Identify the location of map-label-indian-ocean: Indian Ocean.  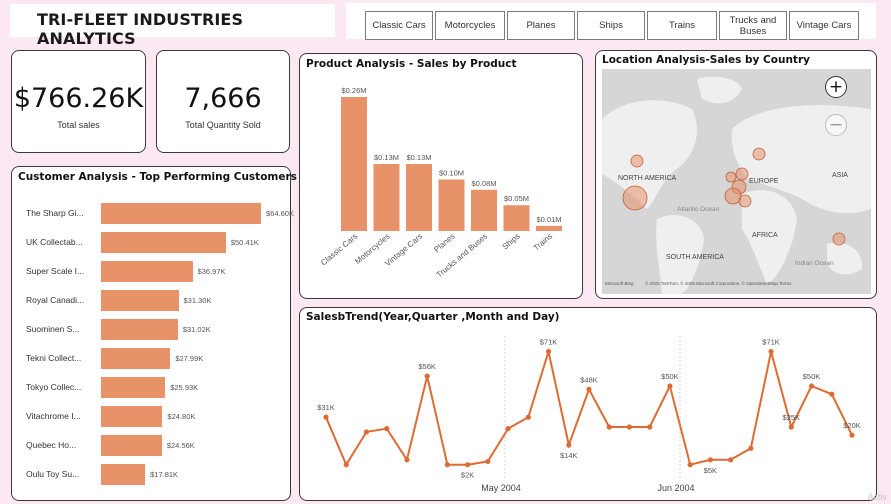
(814, 263).